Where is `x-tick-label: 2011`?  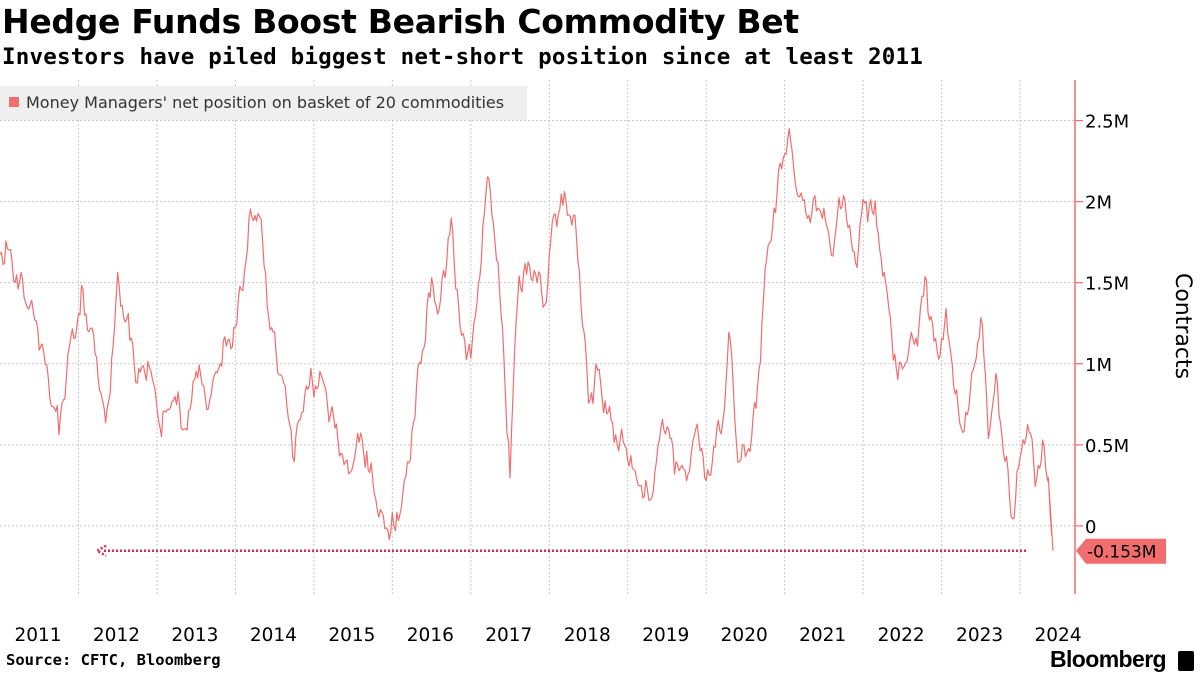
x-tick-label: 2011 is located at coordinates (37, 635).